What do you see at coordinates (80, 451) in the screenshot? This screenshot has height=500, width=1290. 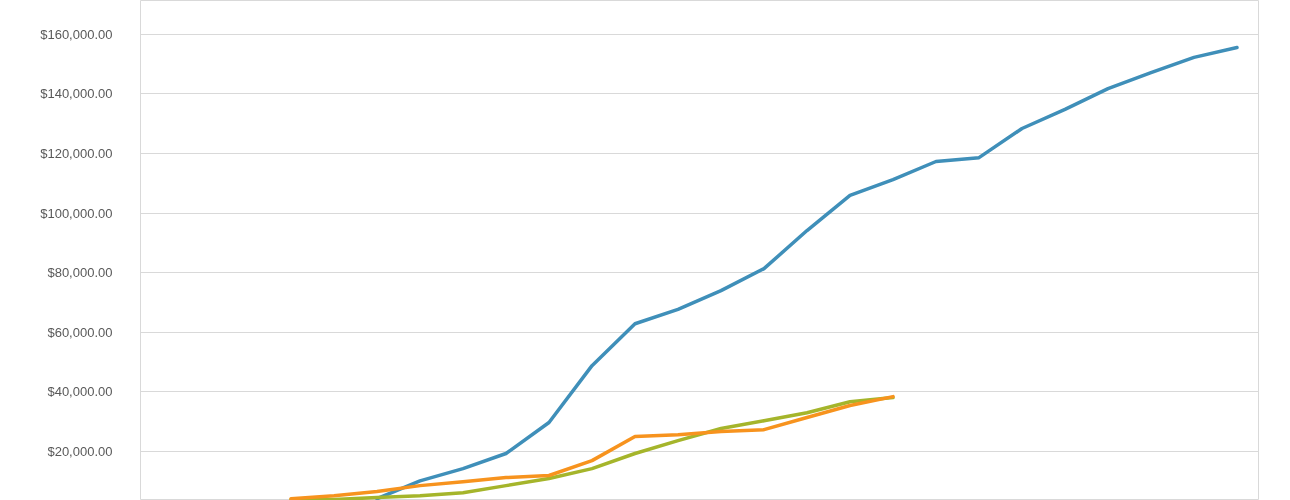 I see `y-tick-label: $20,000.00` at bounding box center [80, 451].